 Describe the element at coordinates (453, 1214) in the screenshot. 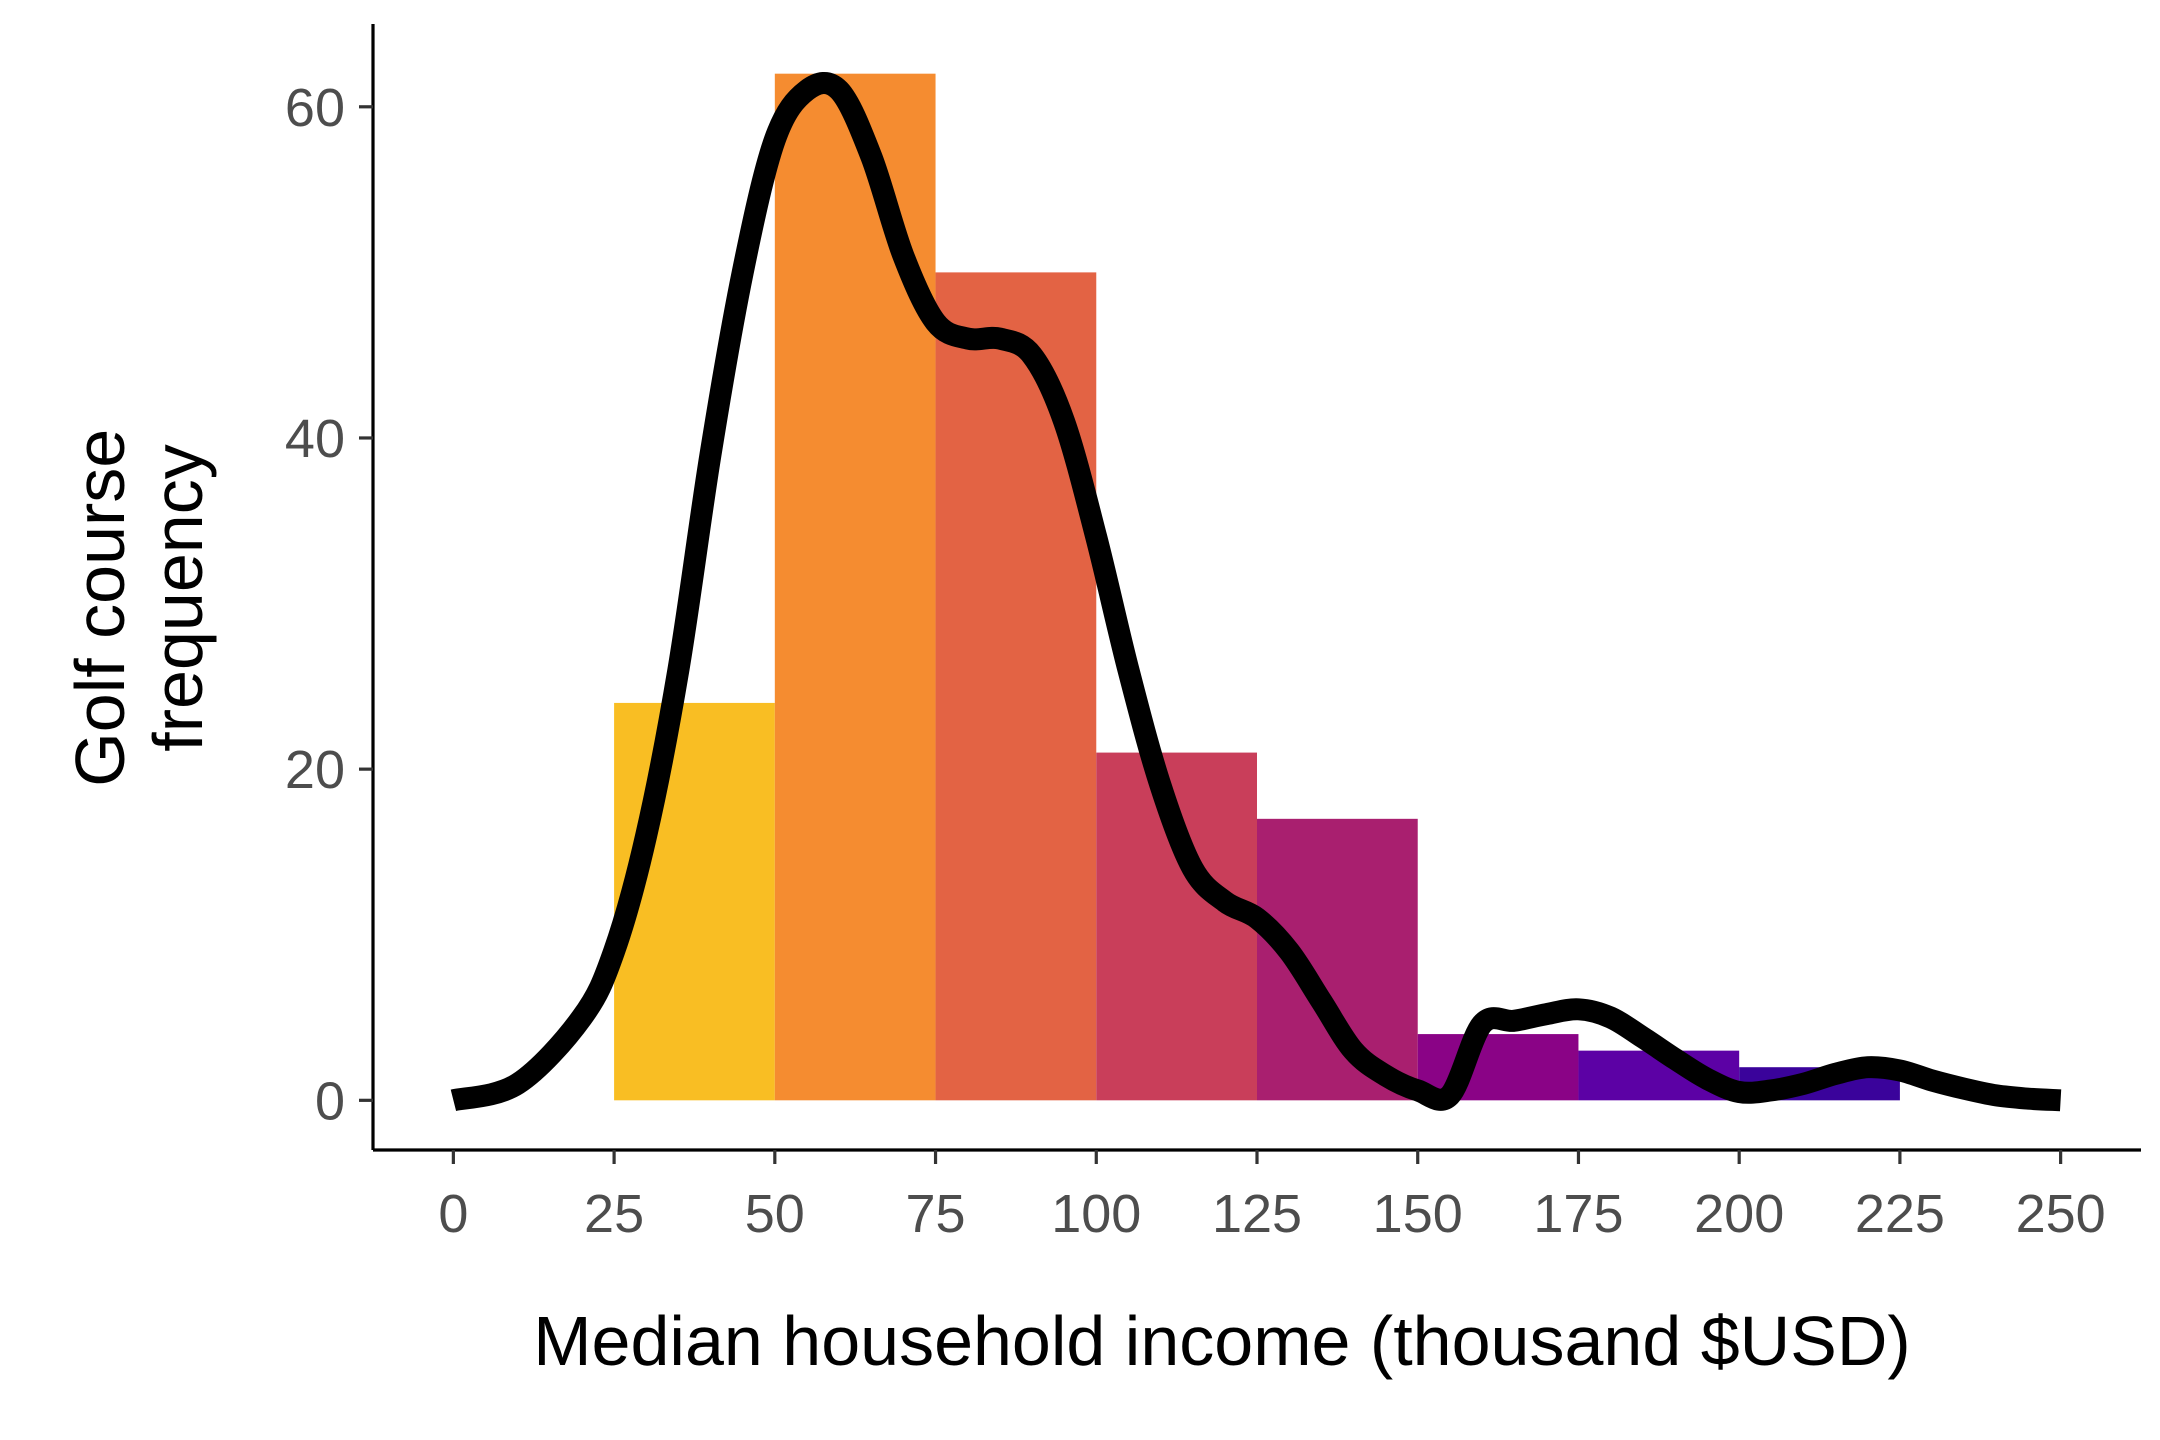

I see `x-tick-label: 0` at that location.